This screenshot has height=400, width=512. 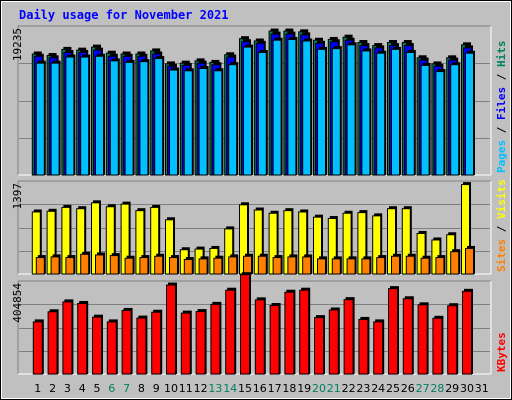 I want to click on panel-0-series-label-part-0: Pages, so click(x=501, y=156).